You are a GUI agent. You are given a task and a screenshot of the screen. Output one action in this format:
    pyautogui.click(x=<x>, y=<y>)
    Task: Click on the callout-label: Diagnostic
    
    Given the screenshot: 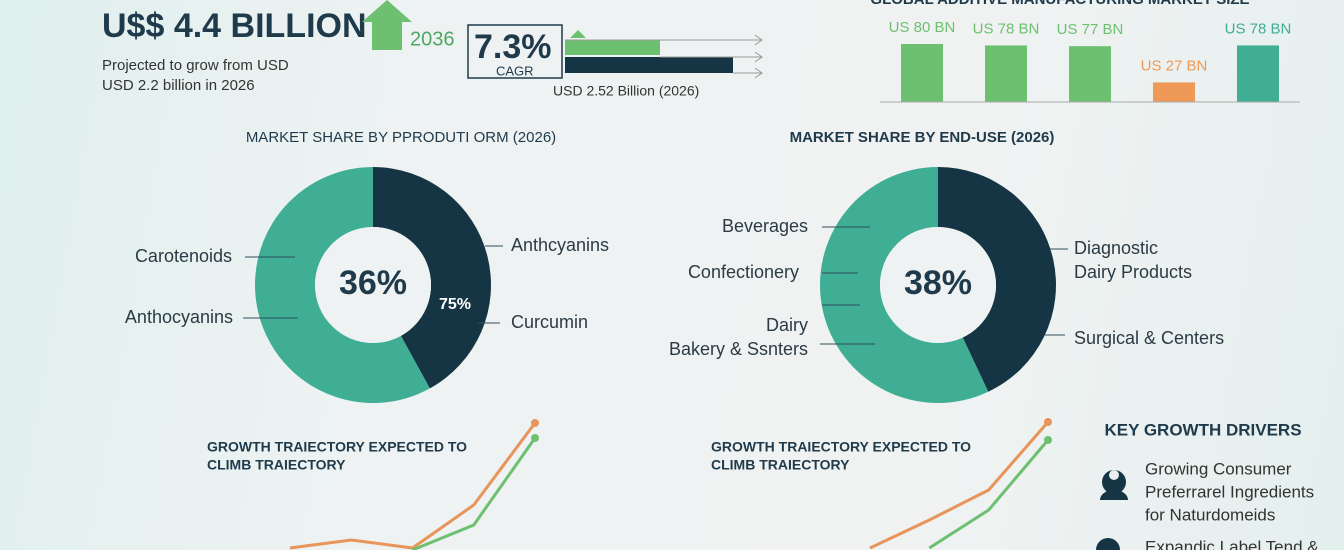 What is the action you would take?
    pyautogui.click(x=1116, y=248)
    